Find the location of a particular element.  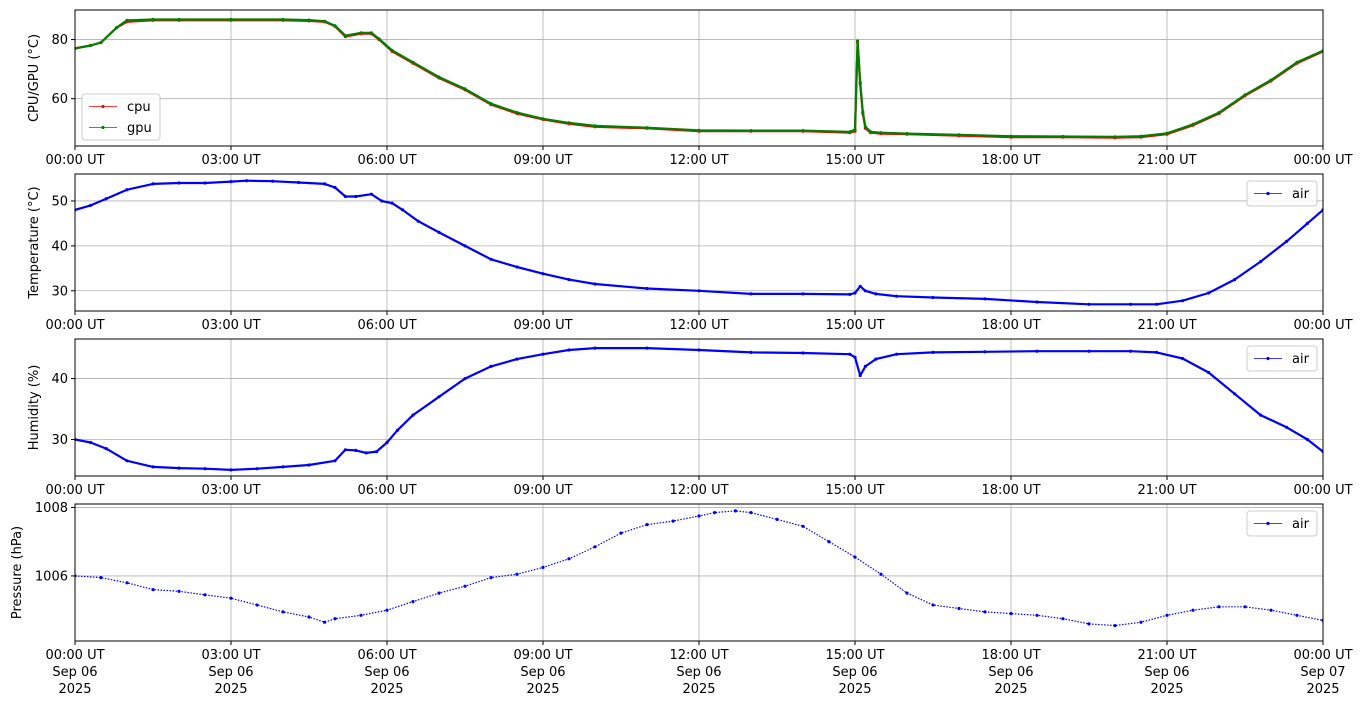

x-tick-label: 15:00 UT is located at coordinates (854, 490).